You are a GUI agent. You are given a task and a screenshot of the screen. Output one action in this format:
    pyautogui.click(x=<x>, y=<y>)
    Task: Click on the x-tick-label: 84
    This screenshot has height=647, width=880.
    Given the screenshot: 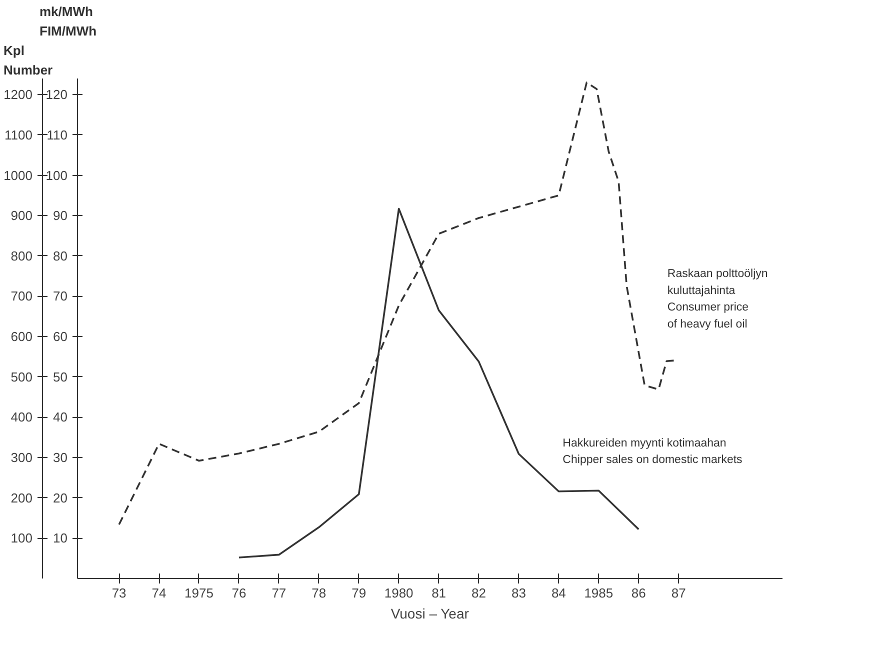 What is the action you would take?
    pyautogui.click(x=558, y=593)
    